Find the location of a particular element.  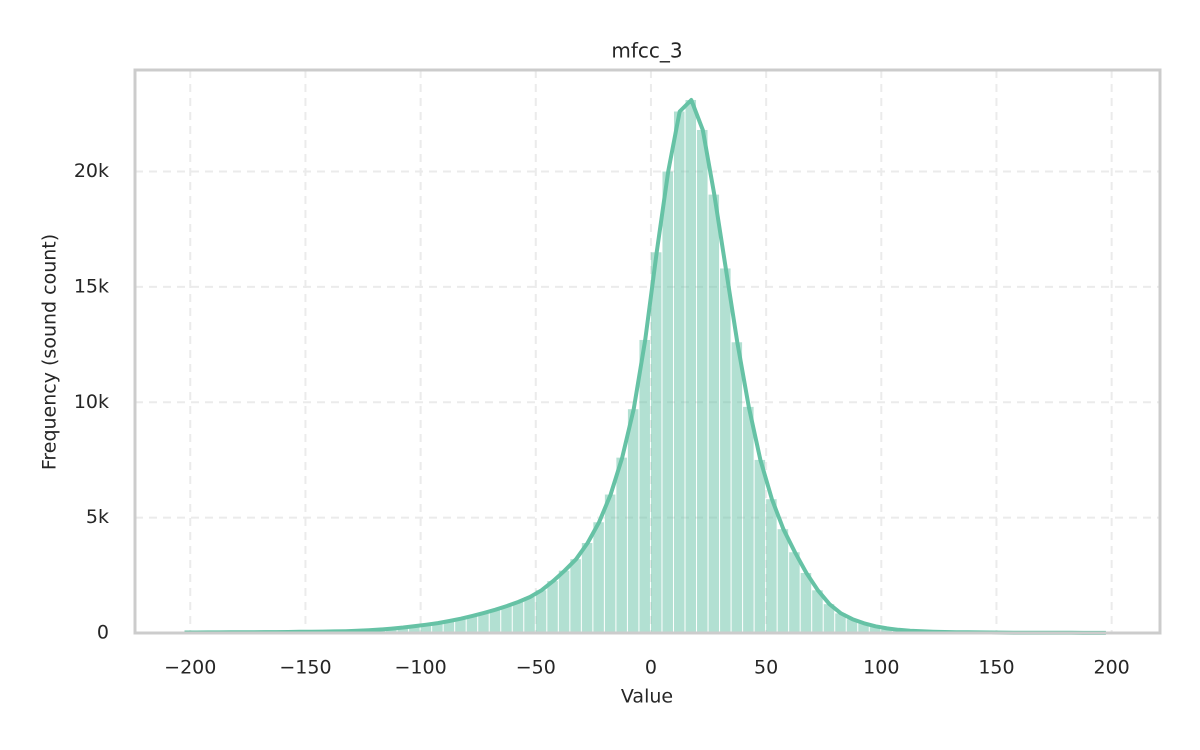

x-tick-label: −100 is located at coordinates (421, 668).